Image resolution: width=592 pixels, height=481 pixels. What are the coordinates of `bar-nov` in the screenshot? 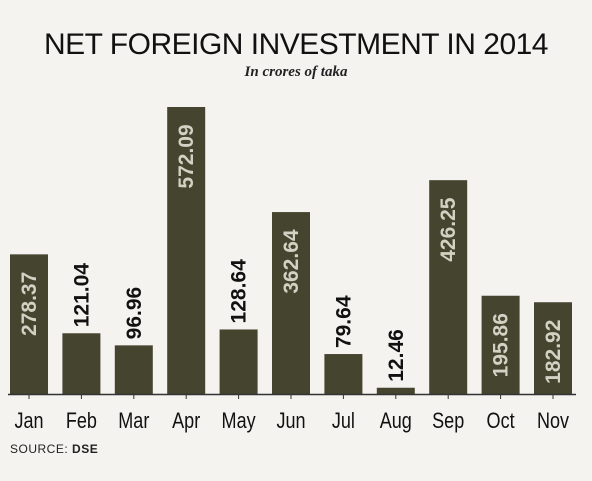 It's located at (553, 348).